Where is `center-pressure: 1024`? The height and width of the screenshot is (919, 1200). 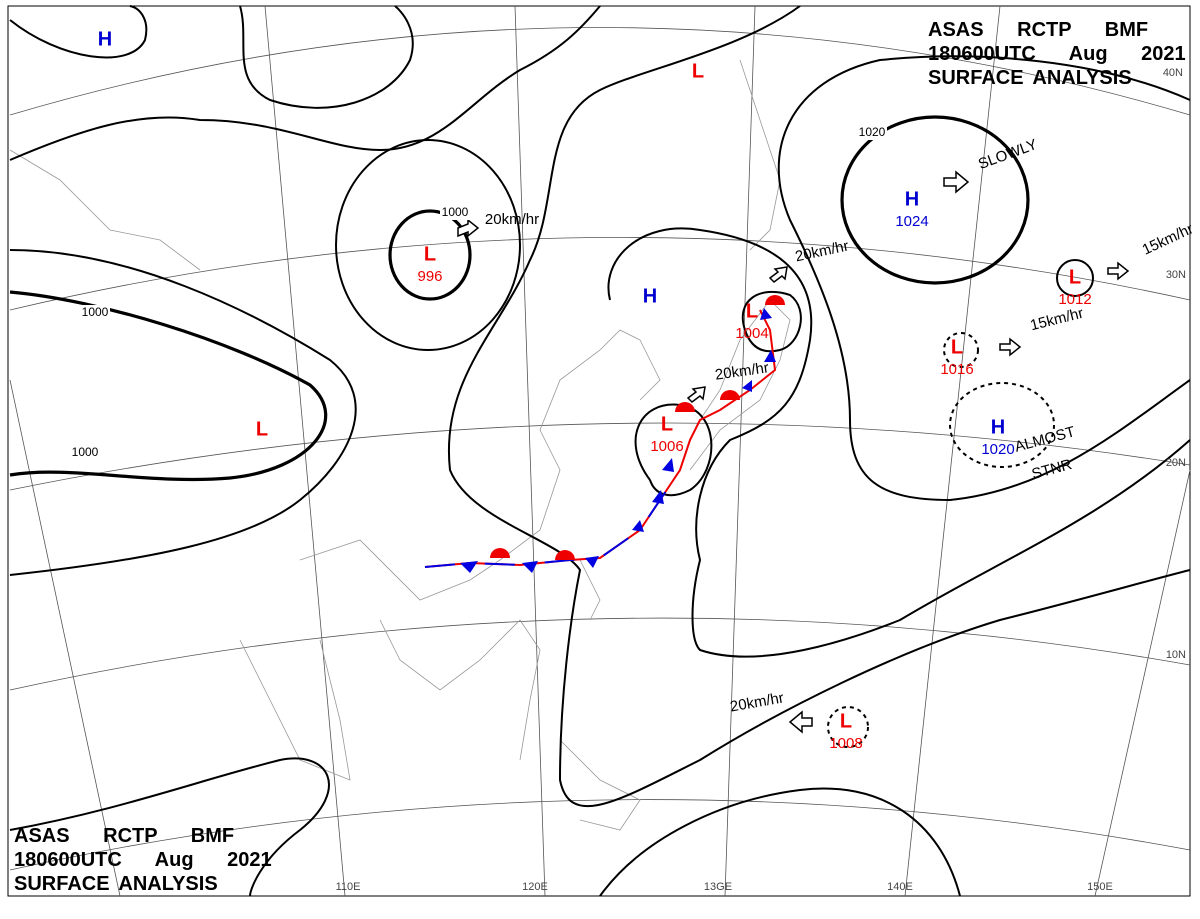
center-pressure: 1024 is located at coordinates (911, 221).